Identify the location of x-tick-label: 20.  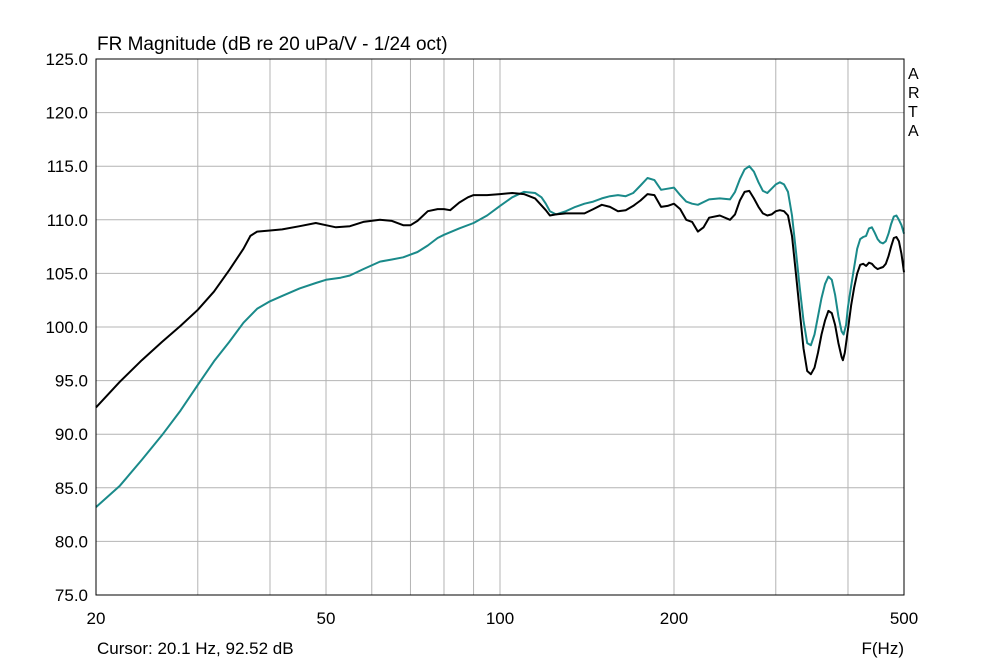
(96, 618).